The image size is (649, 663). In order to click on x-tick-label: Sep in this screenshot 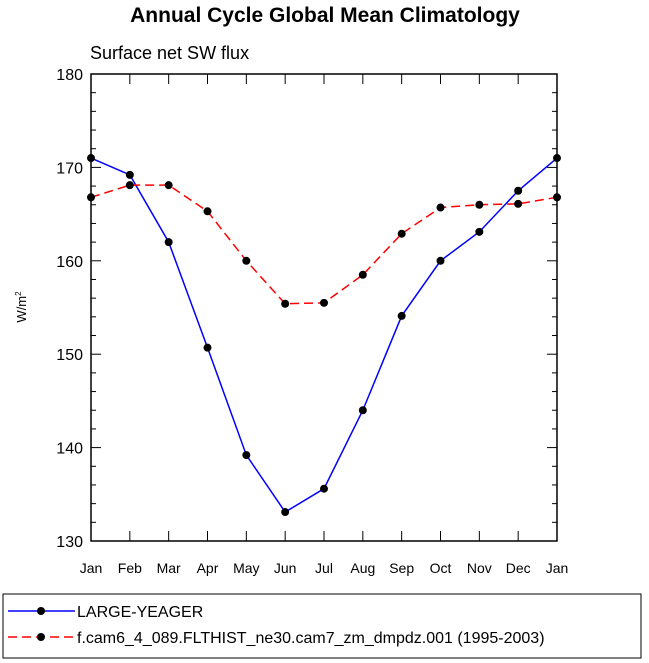, I will do `click(401, 568)`.